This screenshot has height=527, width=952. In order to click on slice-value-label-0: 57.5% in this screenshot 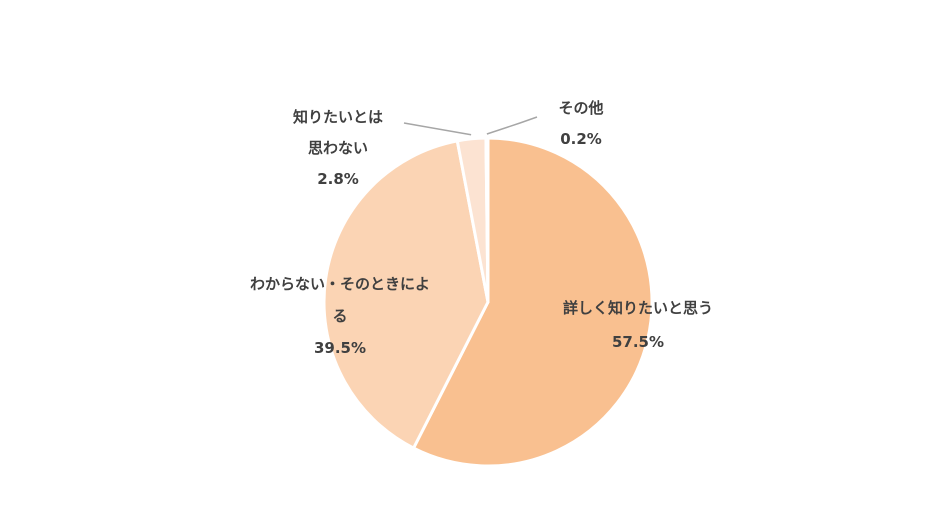, I will do `click(638, 342)`.